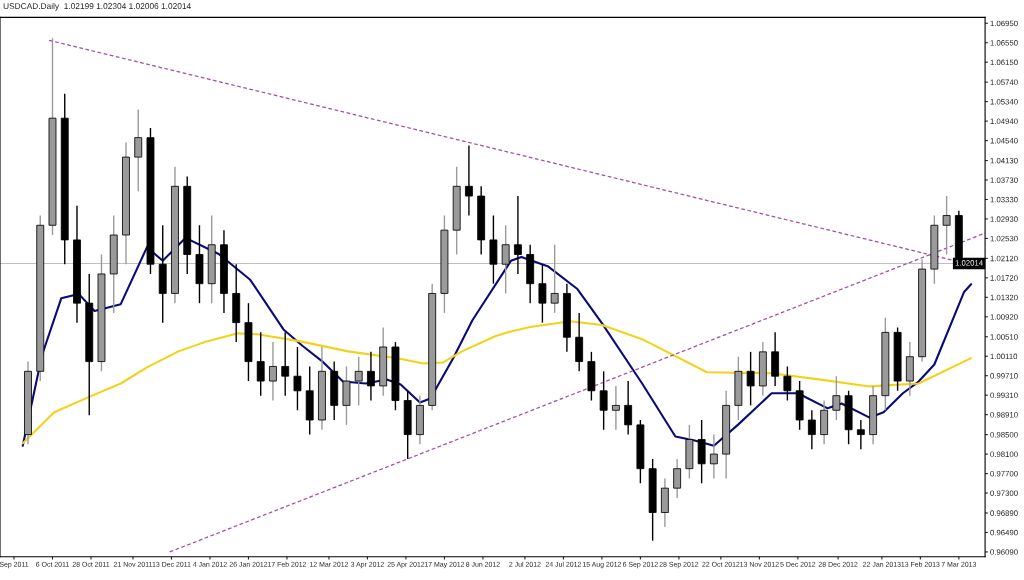 Image resolution: width=1024 pixels, height=580 pixels. What do you see at coordinates (97, 6) in the screenshot?
I see `chart-title: USDCAD.Daily 1.02199 1.02304 1.02006 1.02014` at bounding box center [97, 6].